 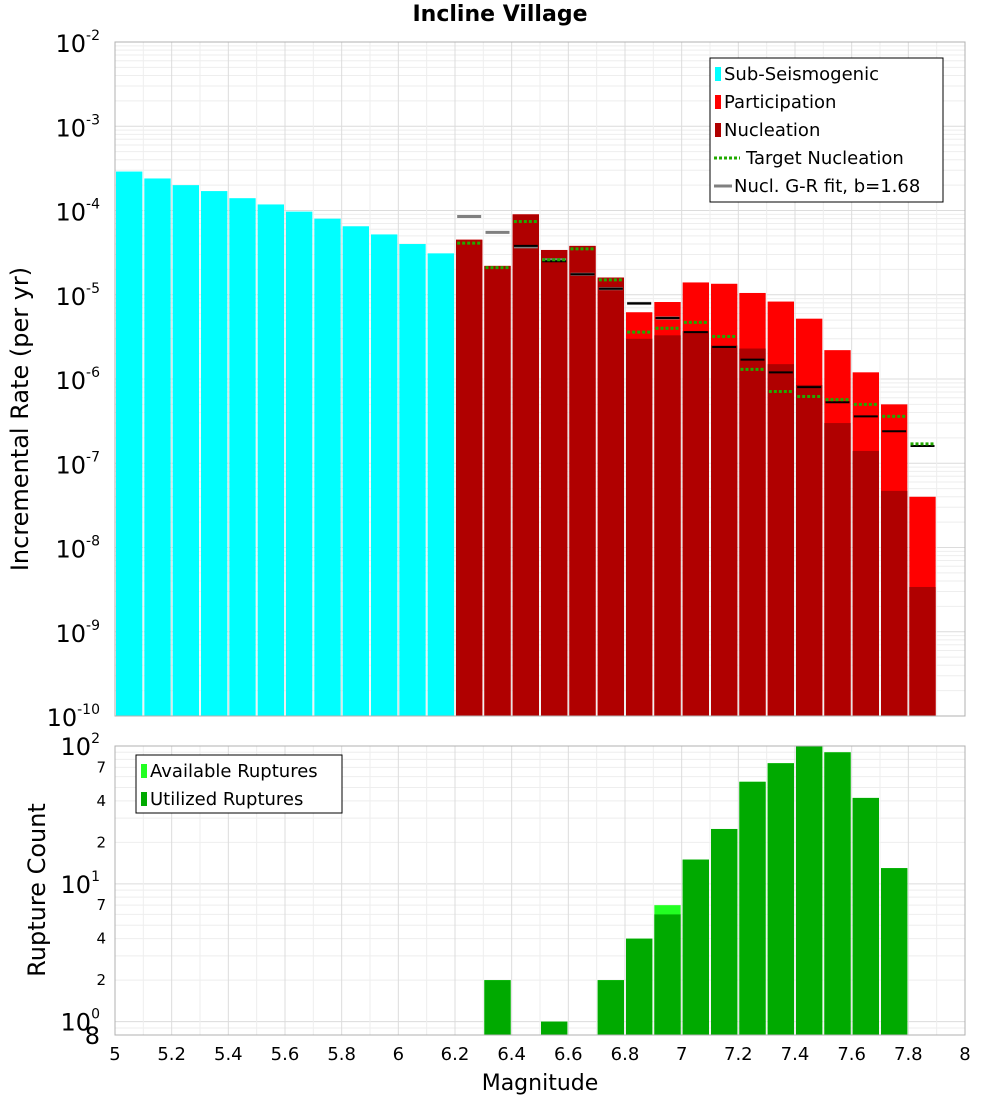 What do you see at coordinates (285, 1054) in the screenshot?
I see `x-tick-label: 5.6` at bounding box center [285, 1054].